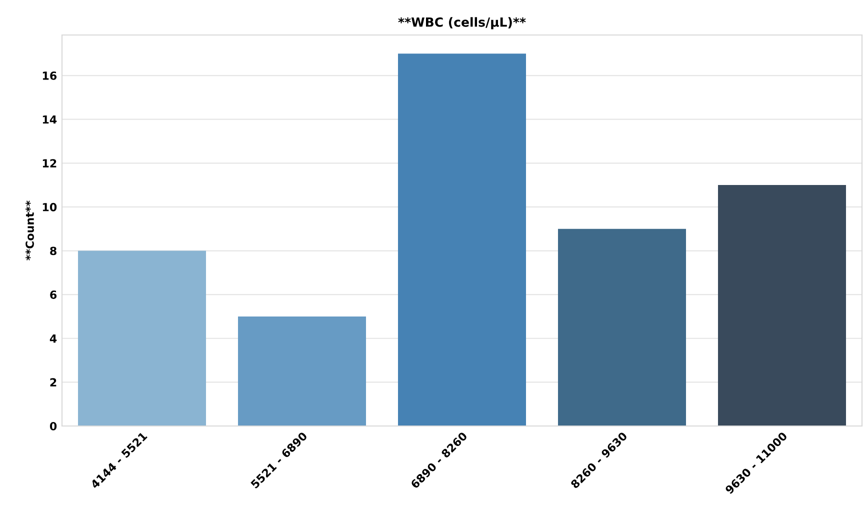 The height and width of the screenshot is (516, 865). Describe the element at coordinates (49, 119) in the screenshot. I see `y-tick-label: 14` at that location.